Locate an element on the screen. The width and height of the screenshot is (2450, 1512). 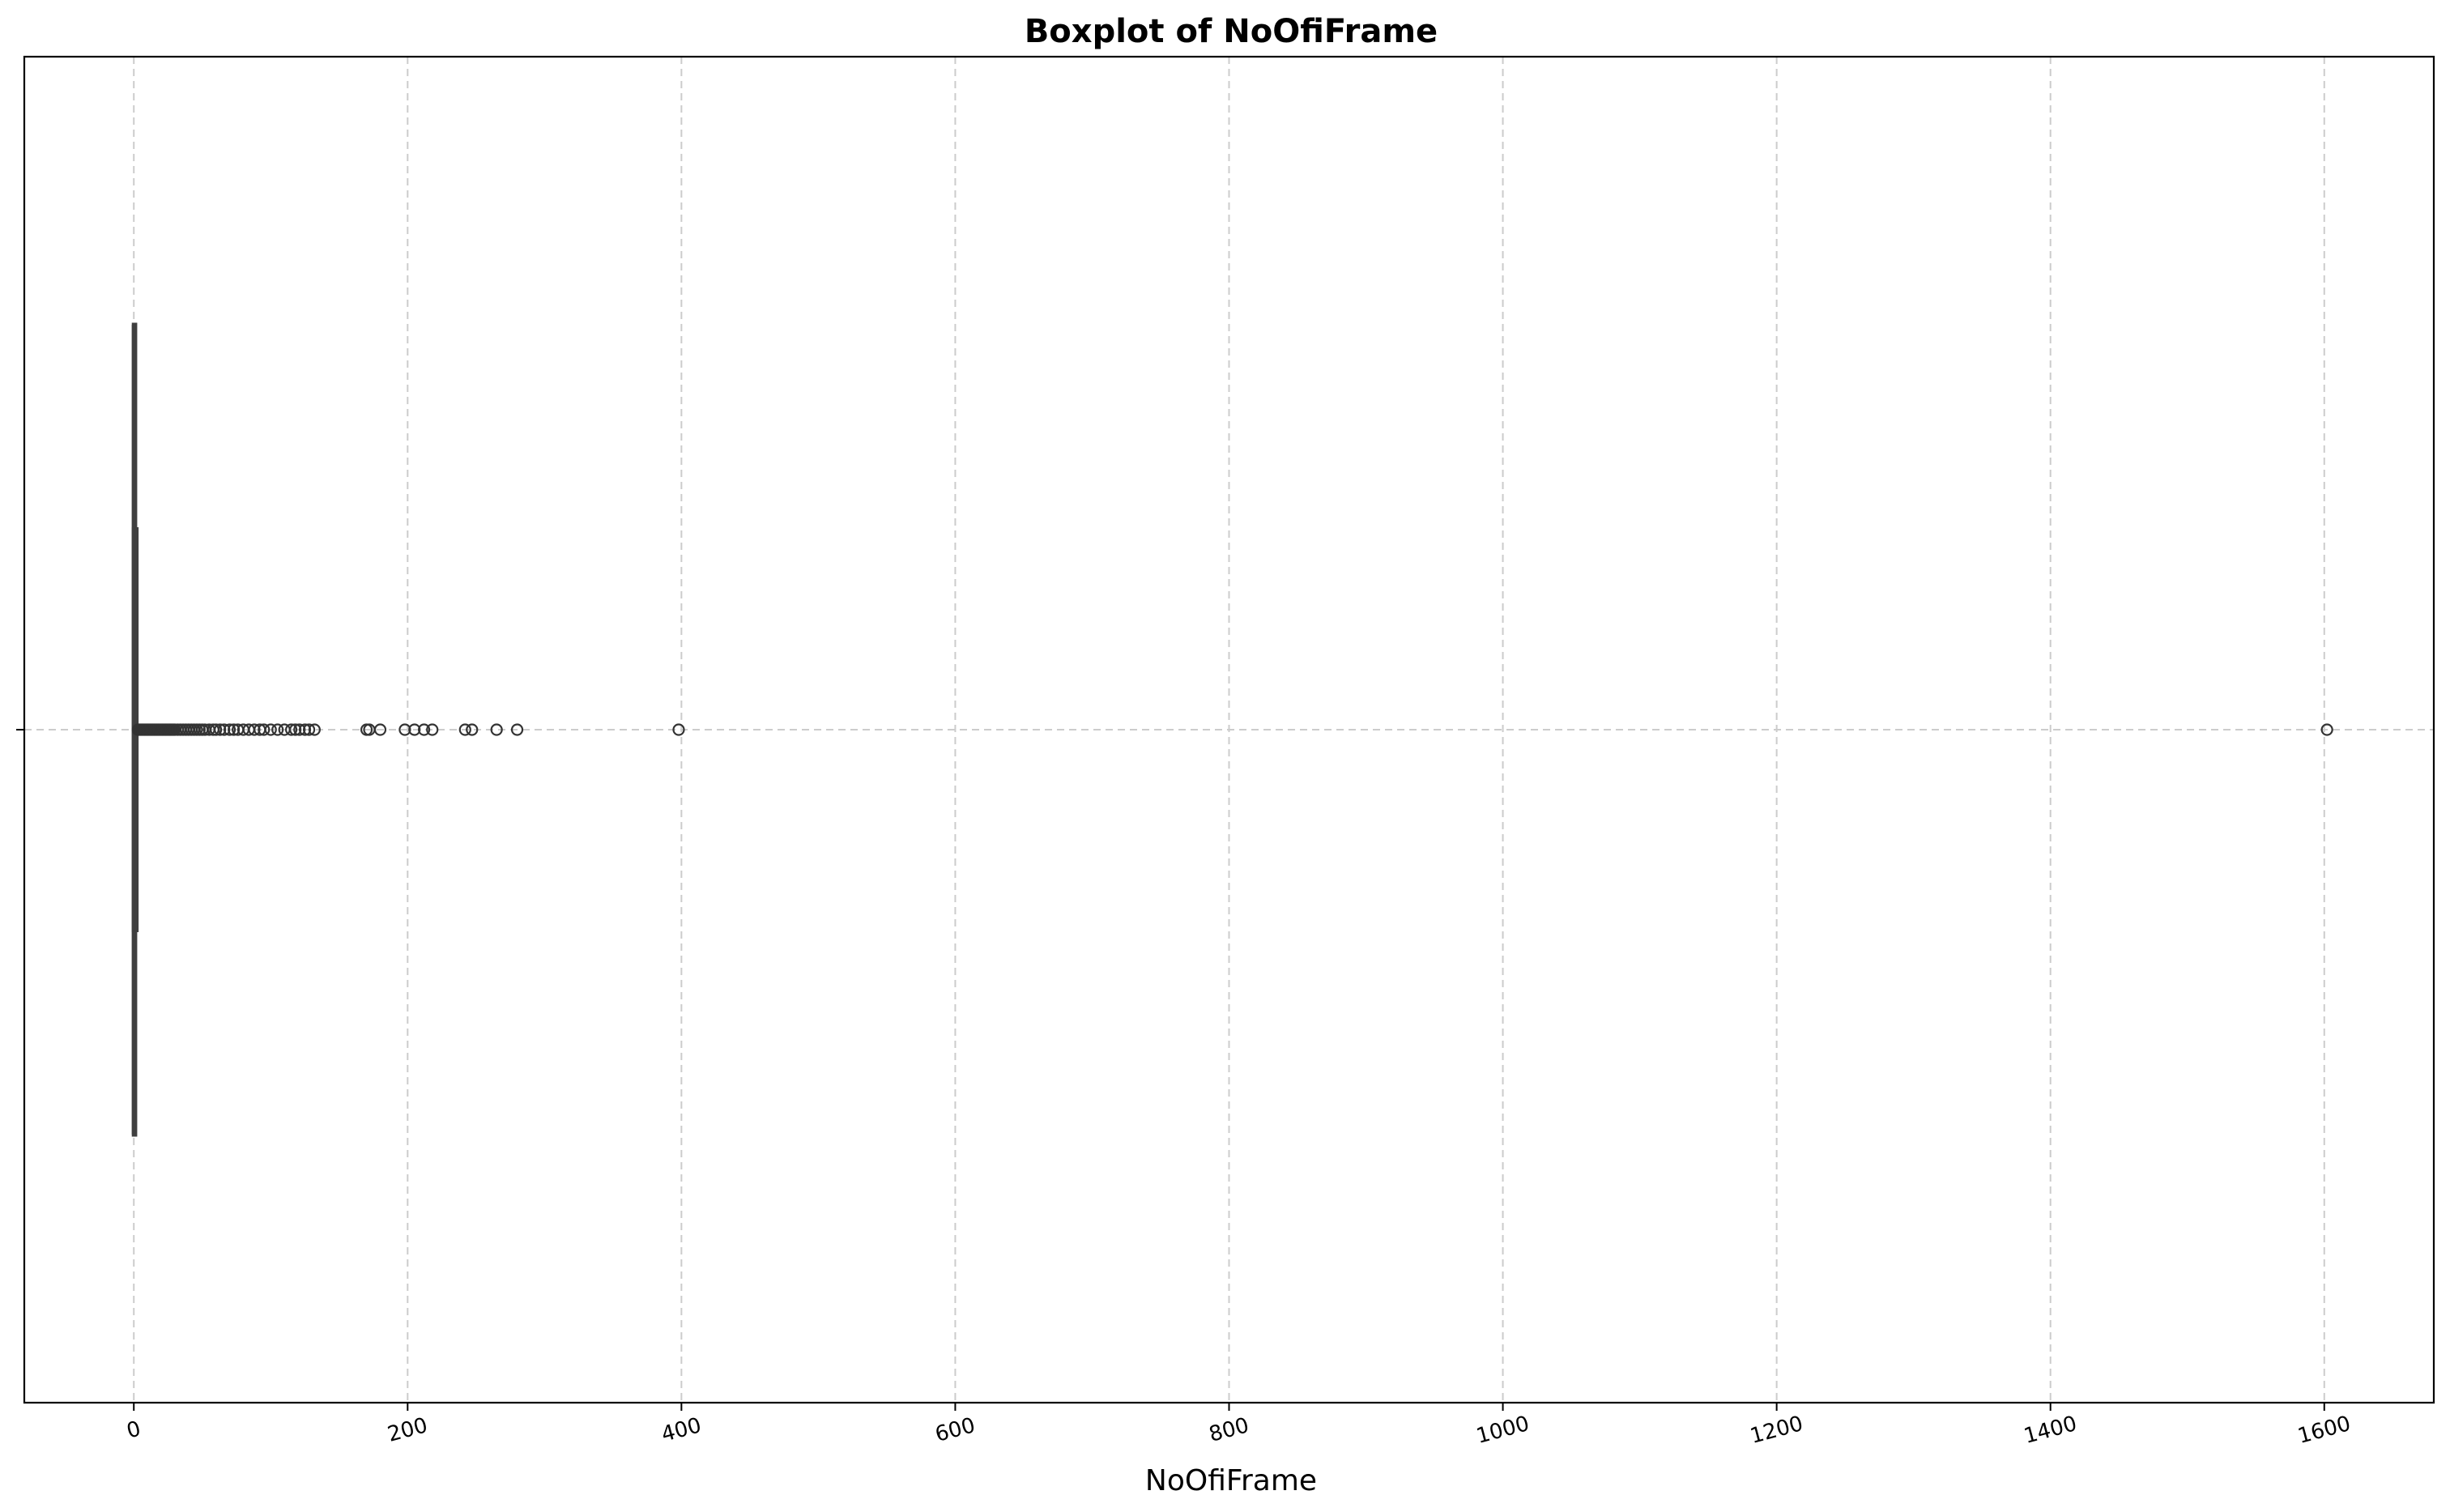
x-axis-label: NoOfiFrame is located at coordinates (1231, 1480).